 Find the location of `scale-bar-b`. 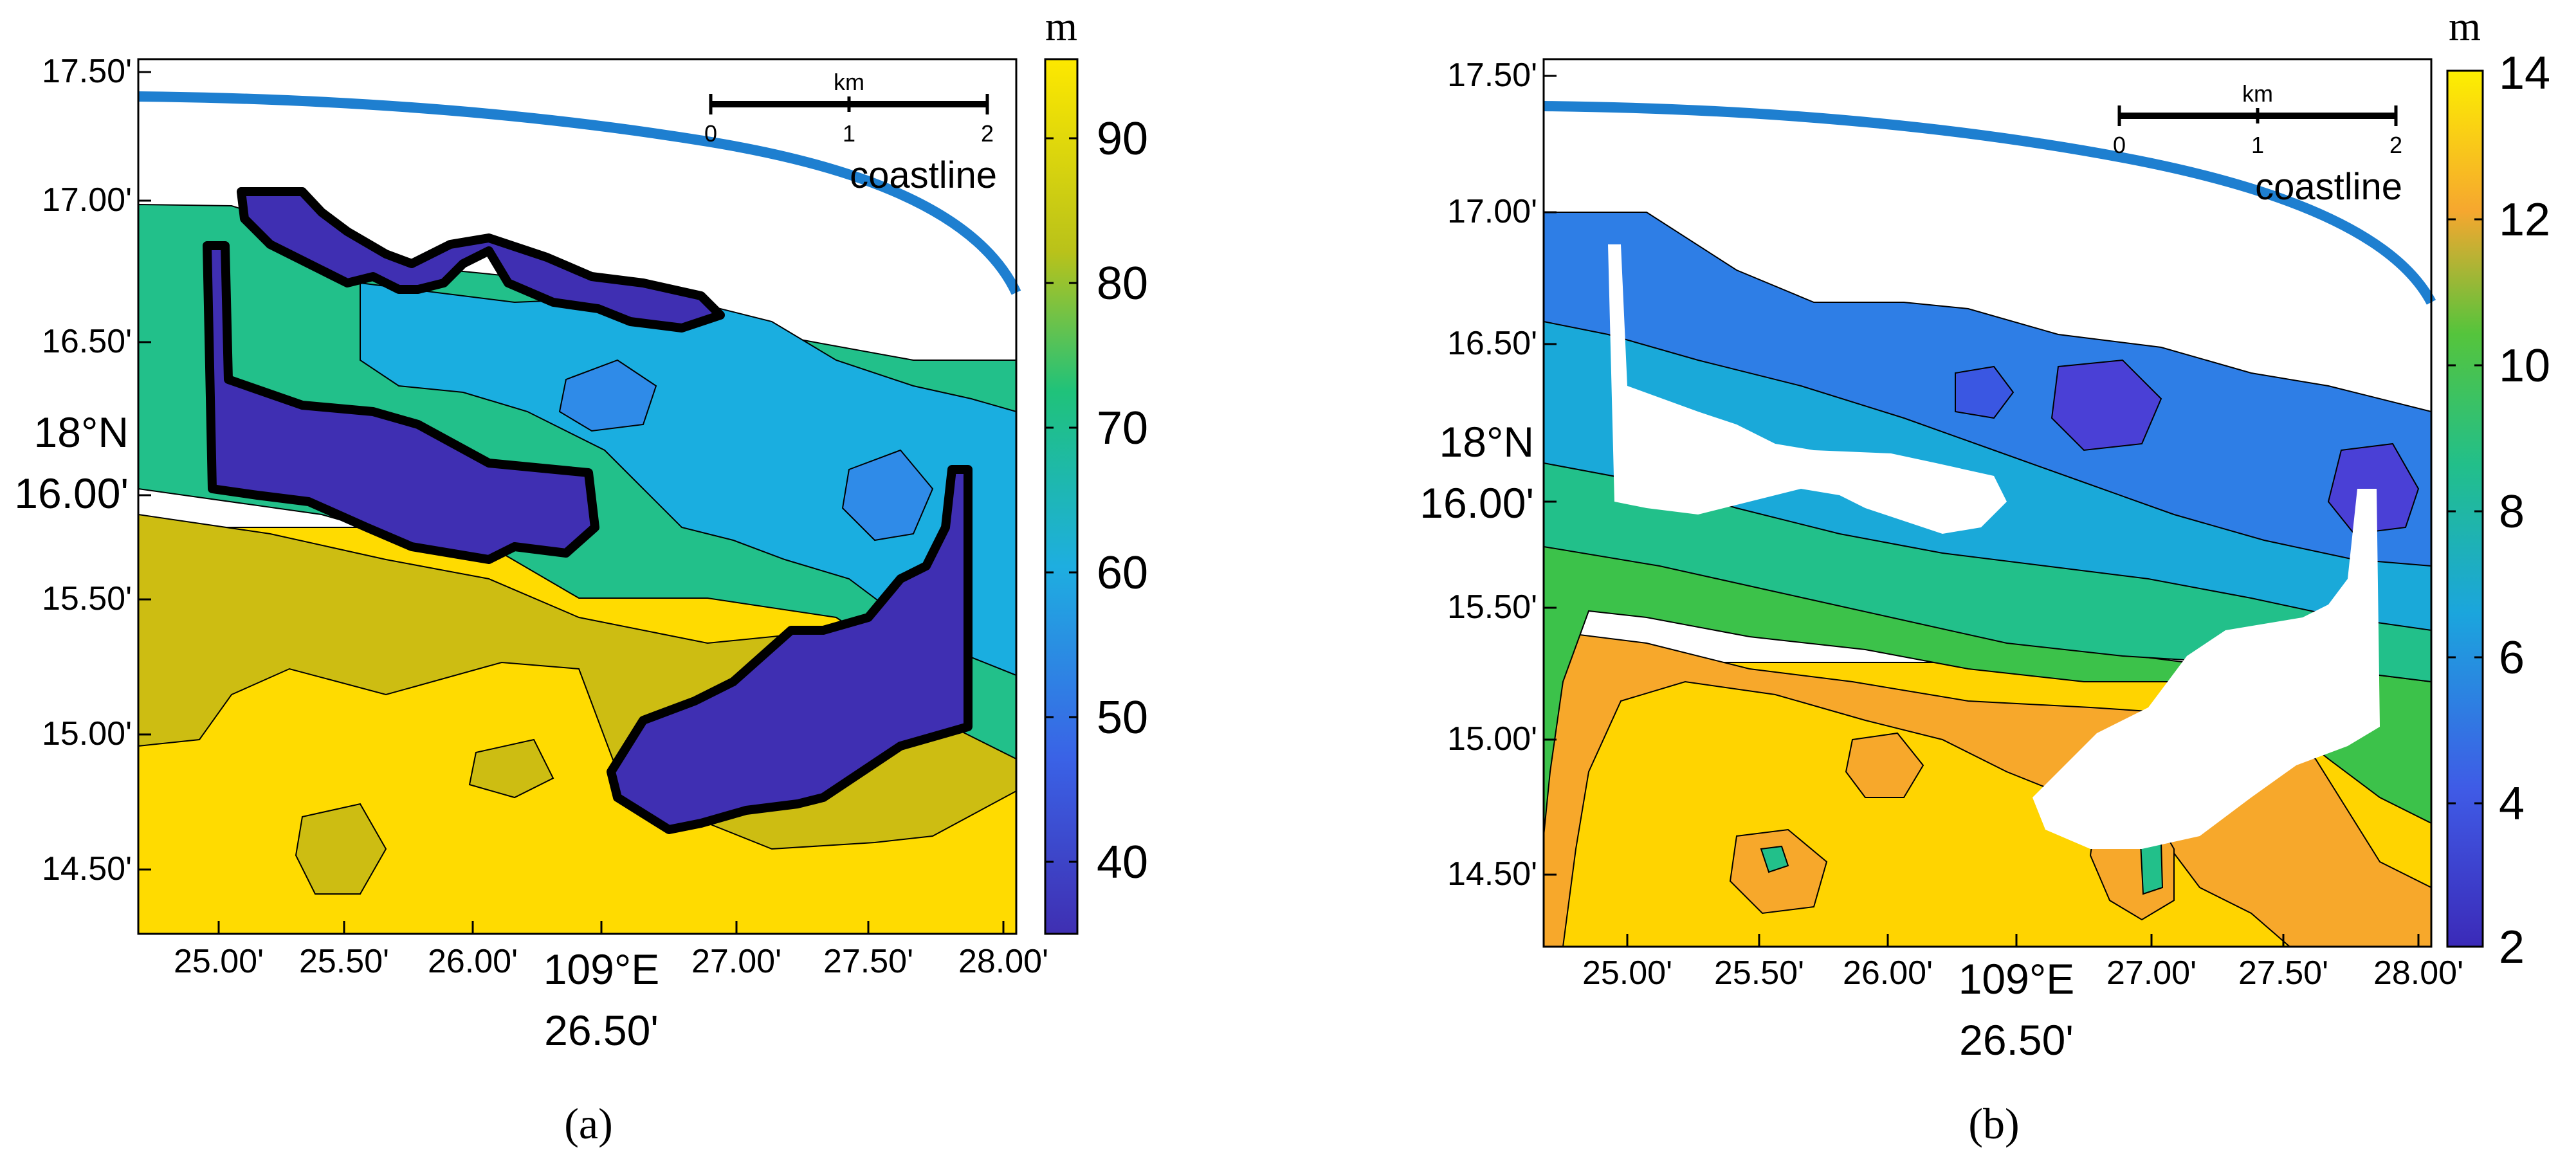

scale-bar-b is located at coordinates (2257, 116).